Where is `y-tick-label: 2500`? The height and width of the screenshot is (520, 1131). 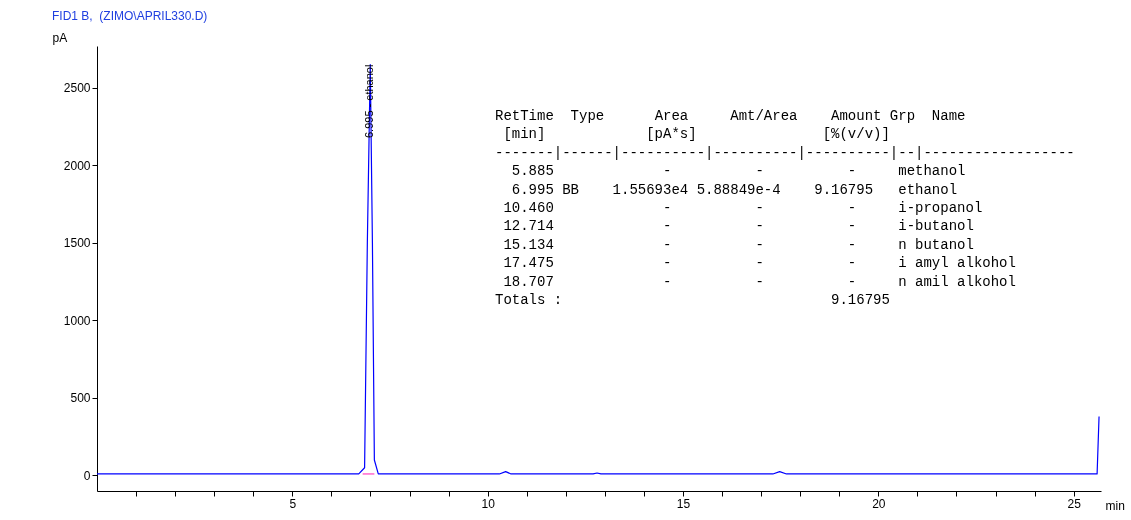 y-tick-label: 2500 is located at coordinates (77, 88).